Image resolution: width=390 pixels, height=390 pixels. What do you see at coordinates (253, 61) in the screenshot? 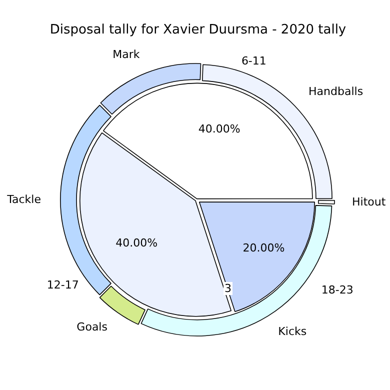
I see `slice-label: 6-11` at bounding box center [253, 61].